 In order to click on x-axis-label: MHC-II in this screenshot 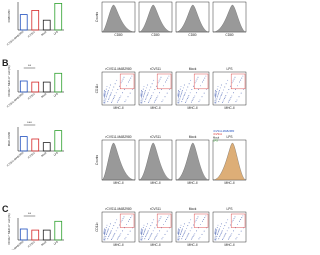, I will do `click(229, 108)`.